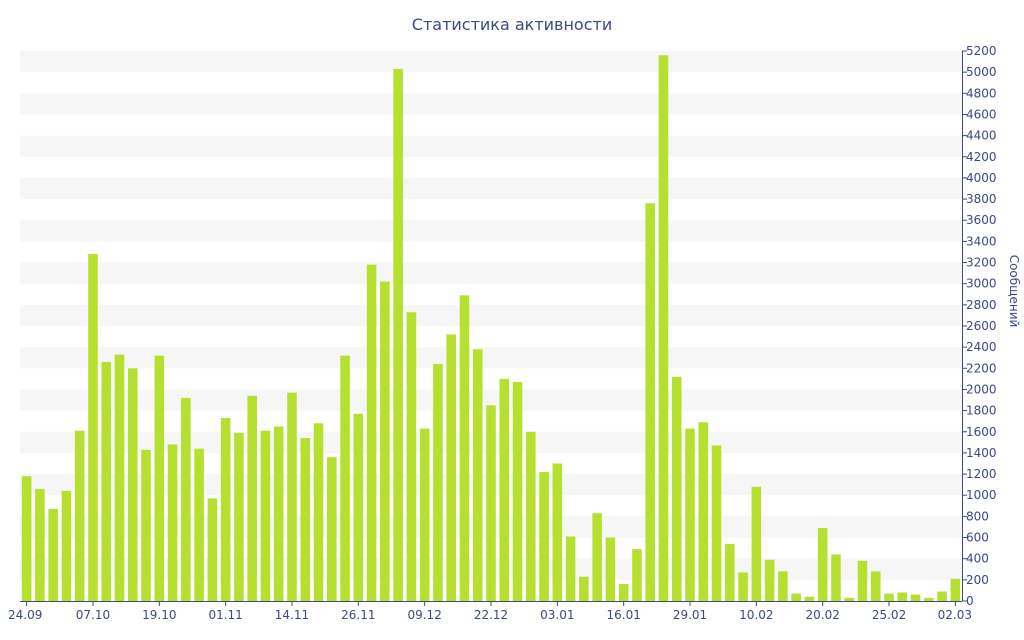 The height and width of the screenshot is (640, 1024). What do you see at coordinates (981, 51) in the screenshot?
I see `y-tick-label: 5200` at bounding box center [981, 51].